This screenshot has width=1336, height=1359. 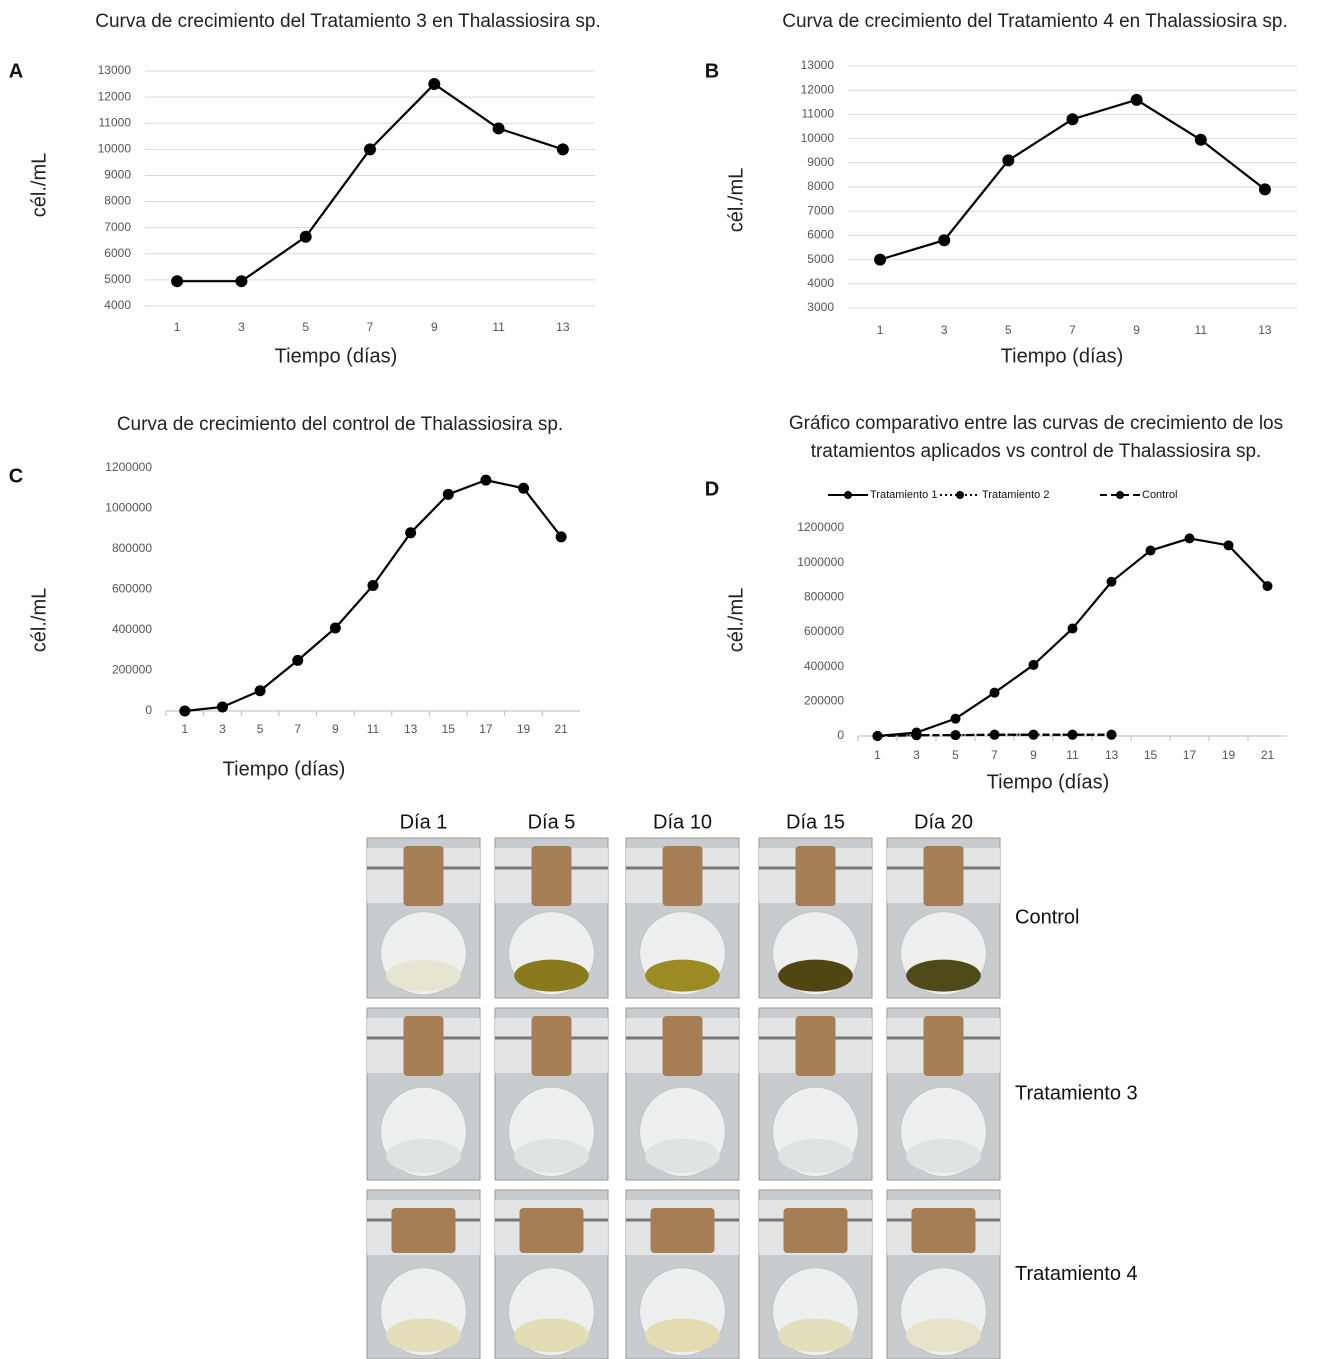 I want to click on y-tick-label: 8000, so click(x=820, y=186).